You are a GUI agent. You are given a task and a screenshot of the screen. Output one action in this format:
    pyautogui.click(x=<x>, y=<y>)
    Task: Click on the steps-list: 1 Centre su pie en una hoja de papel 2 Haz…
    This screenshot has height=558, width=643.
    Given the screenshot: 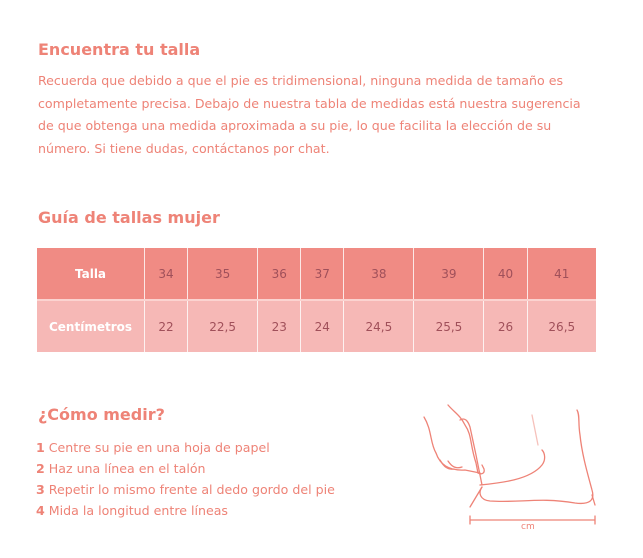 What is the action you would take?
    pyautogui.click(x=185, y=482)
    